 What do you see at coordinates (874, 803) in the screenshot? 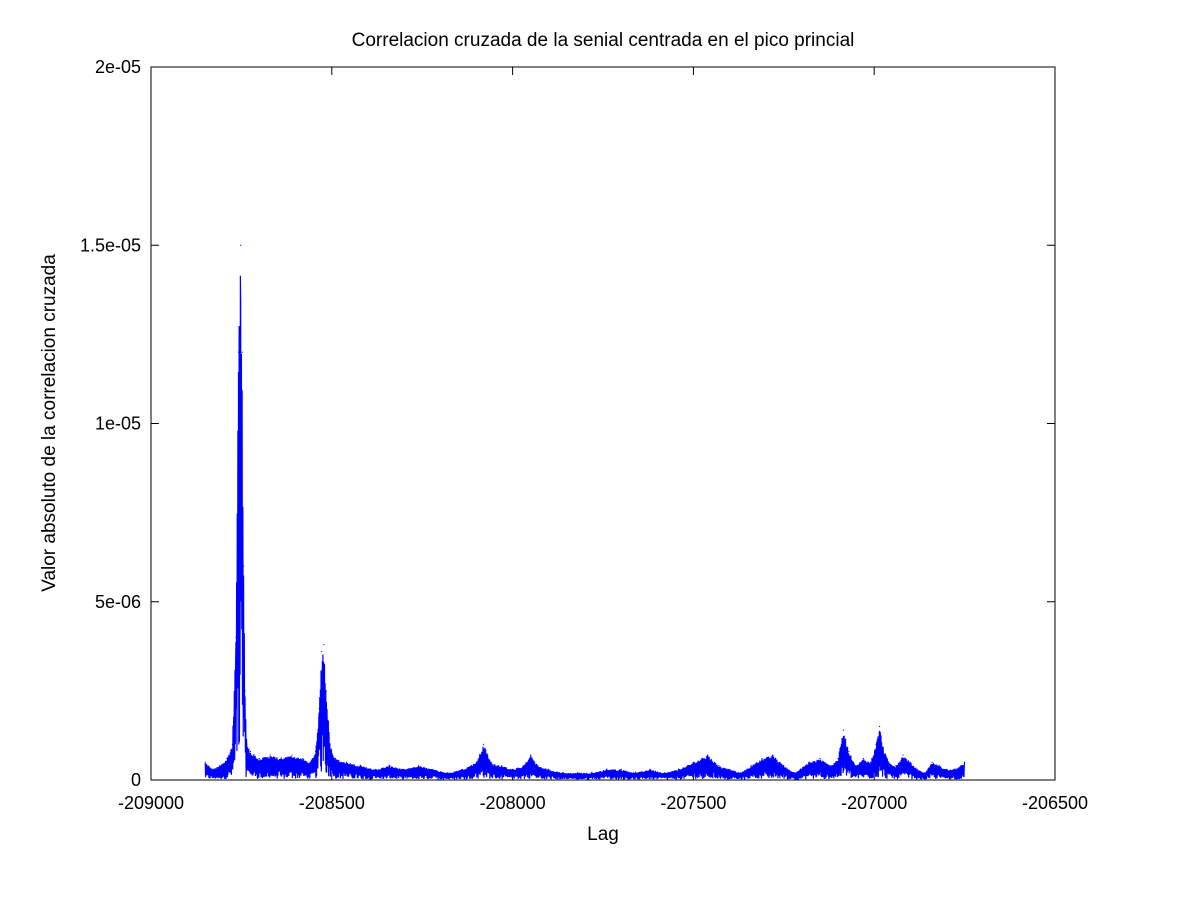
I see `x-tick-label: -207000` at bounding box center [874, 803].